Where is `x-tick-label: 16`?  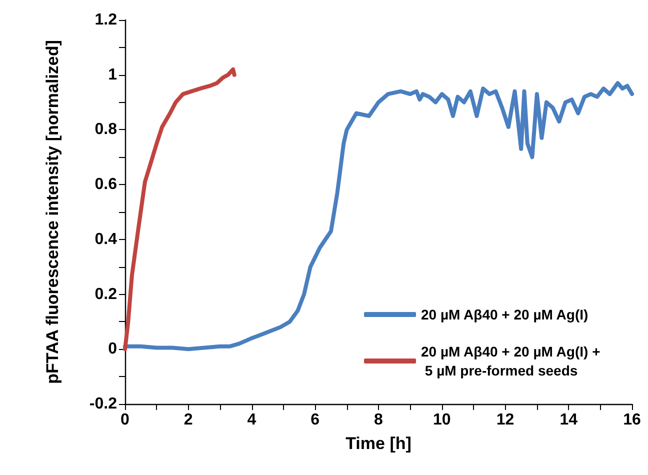 x-tick-label: 16 is located at coordinates (632, 420).